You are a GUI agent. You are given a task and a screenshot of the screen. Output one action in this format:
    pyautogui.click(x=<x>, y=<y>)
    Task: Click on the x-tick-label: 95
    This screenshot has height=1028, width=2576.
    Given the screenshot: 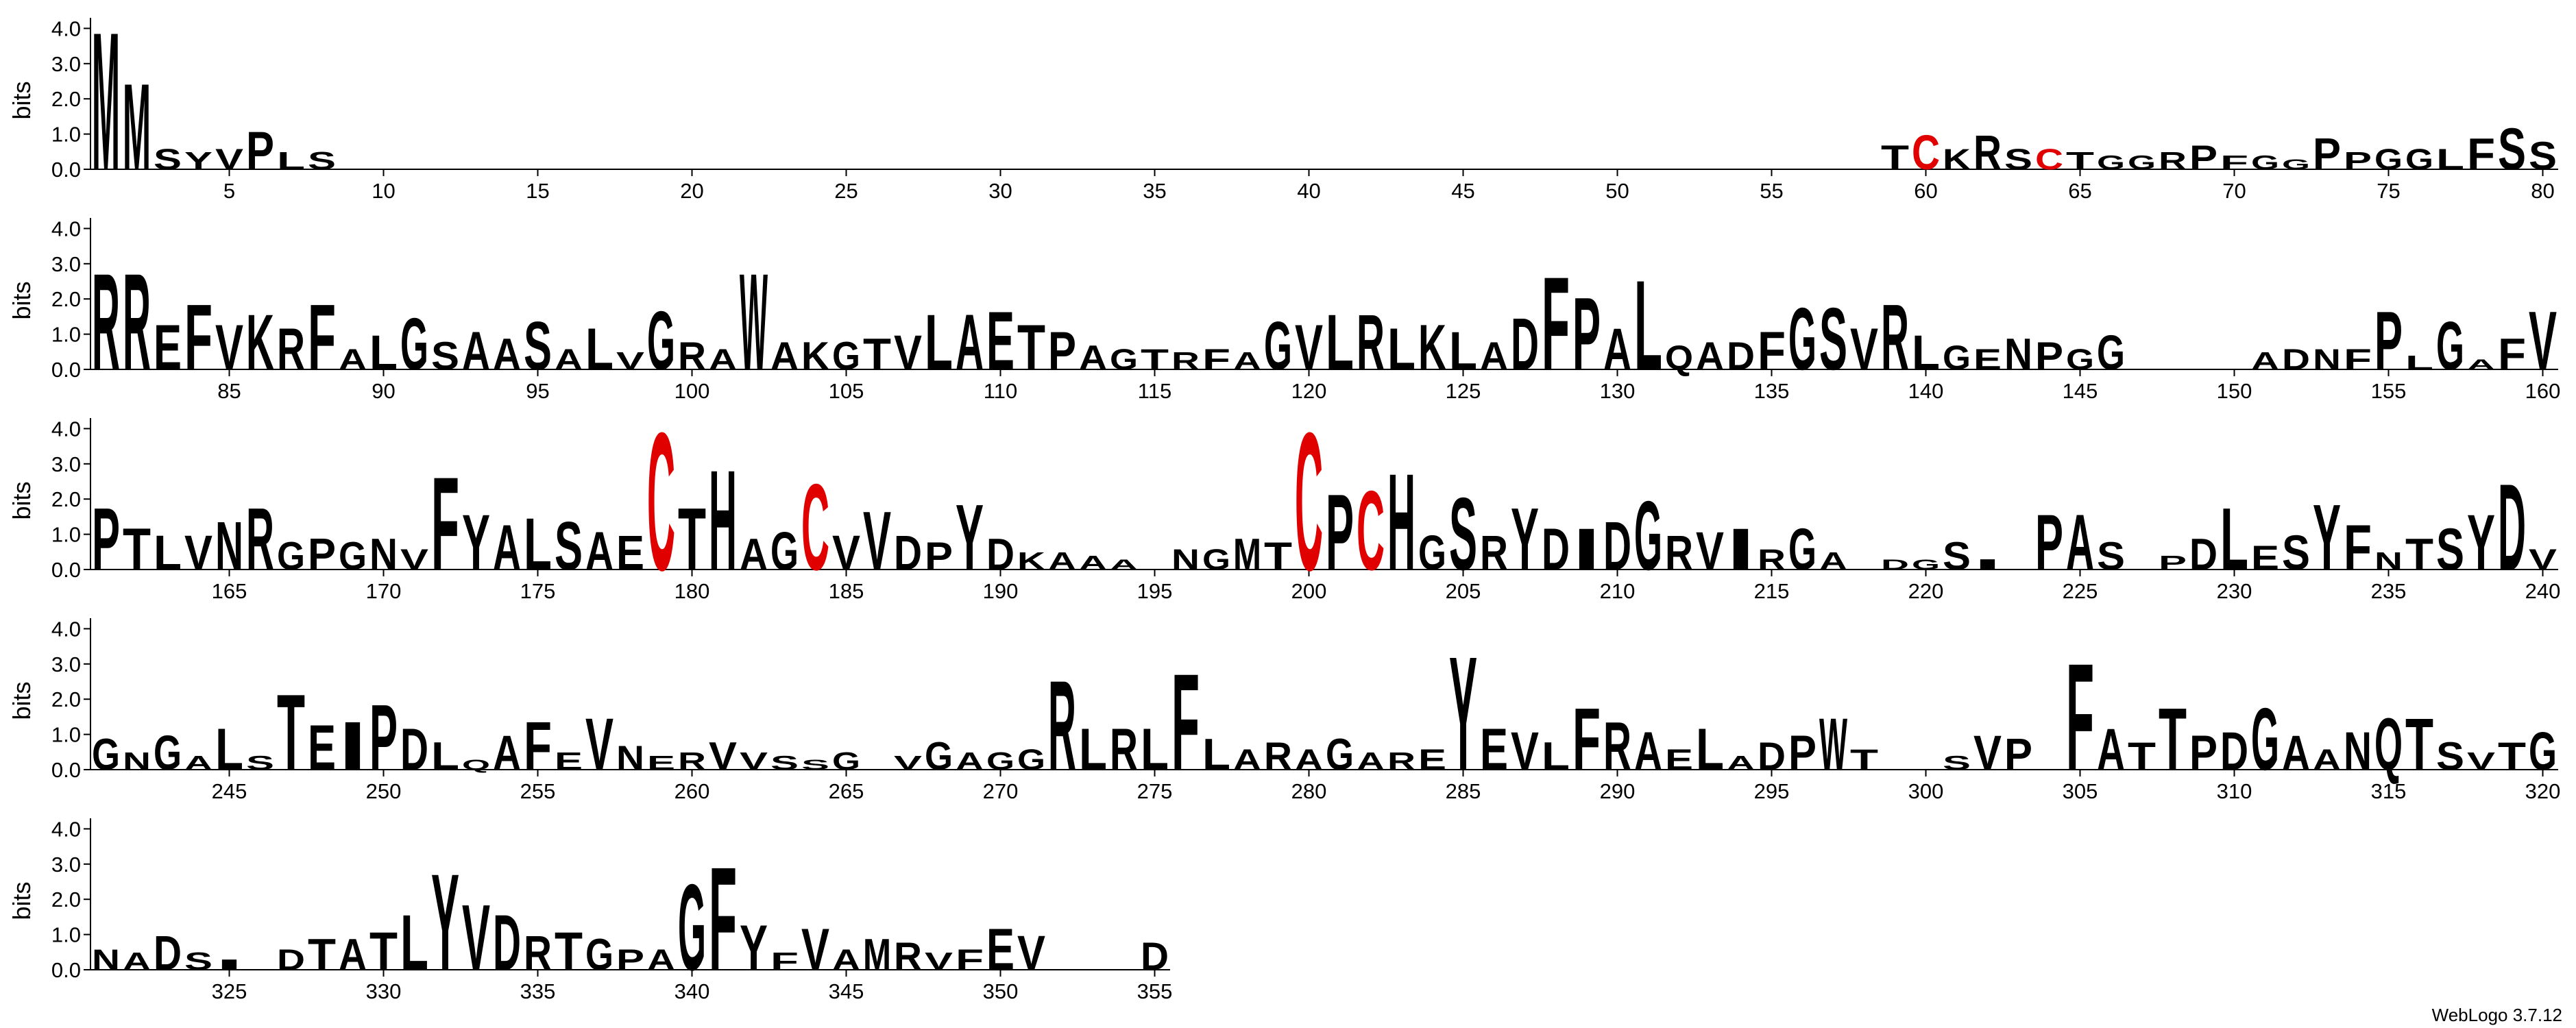 What is the action you would take?
    pyautogui.click(x=537, y=391)
    